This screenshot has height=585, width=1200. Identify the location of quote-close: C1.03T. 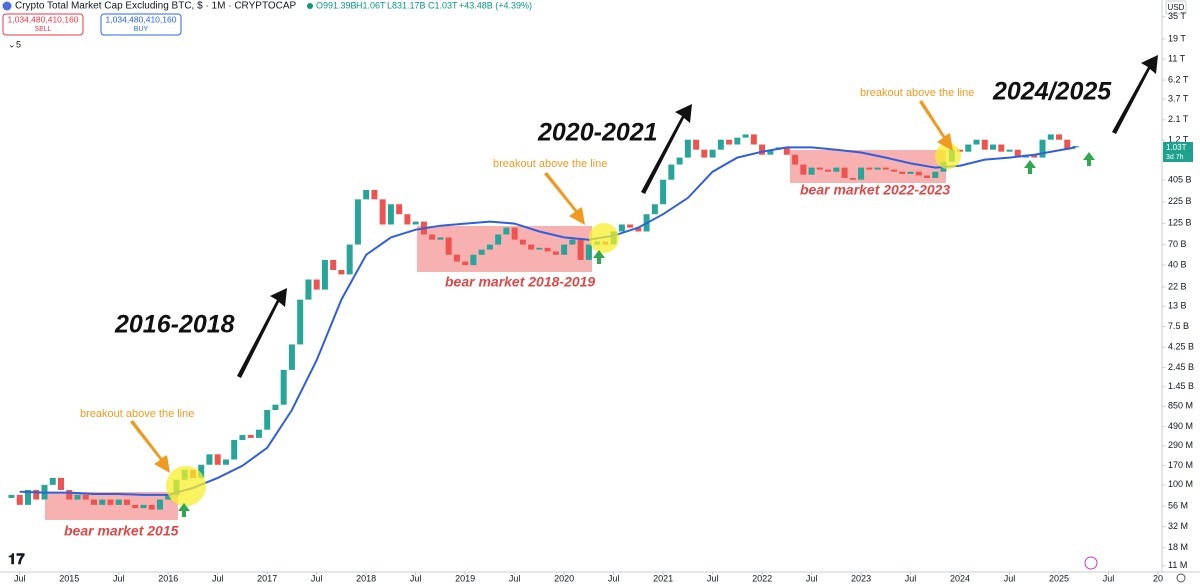
(443, 5).